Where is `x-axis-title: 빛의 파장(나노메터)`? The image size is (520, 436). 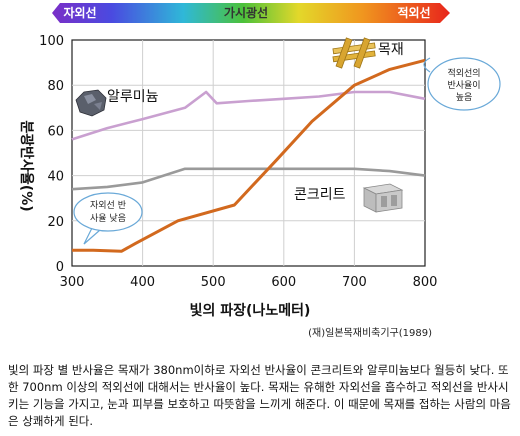 x-axis-title: 빛의 파장(나노메터) is located at coordinates (250, 310).